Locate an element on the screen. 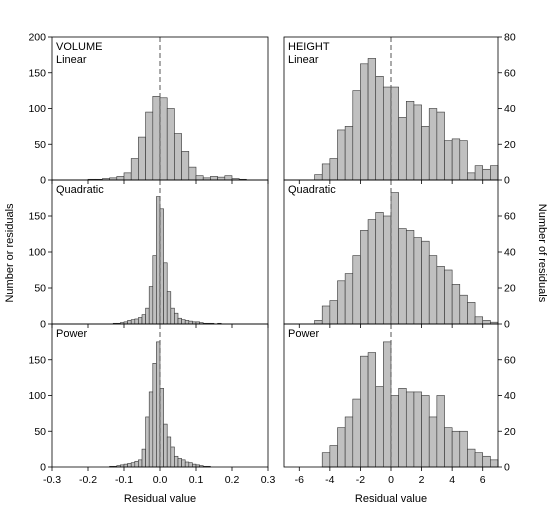 This screenshot has height=514, width=550. panel-volume-power: 0 50 100 150 -0.3 -0.2 -0.1 0.0 0.1 0.2 0.3 Power is located at coordinates (151, 404).